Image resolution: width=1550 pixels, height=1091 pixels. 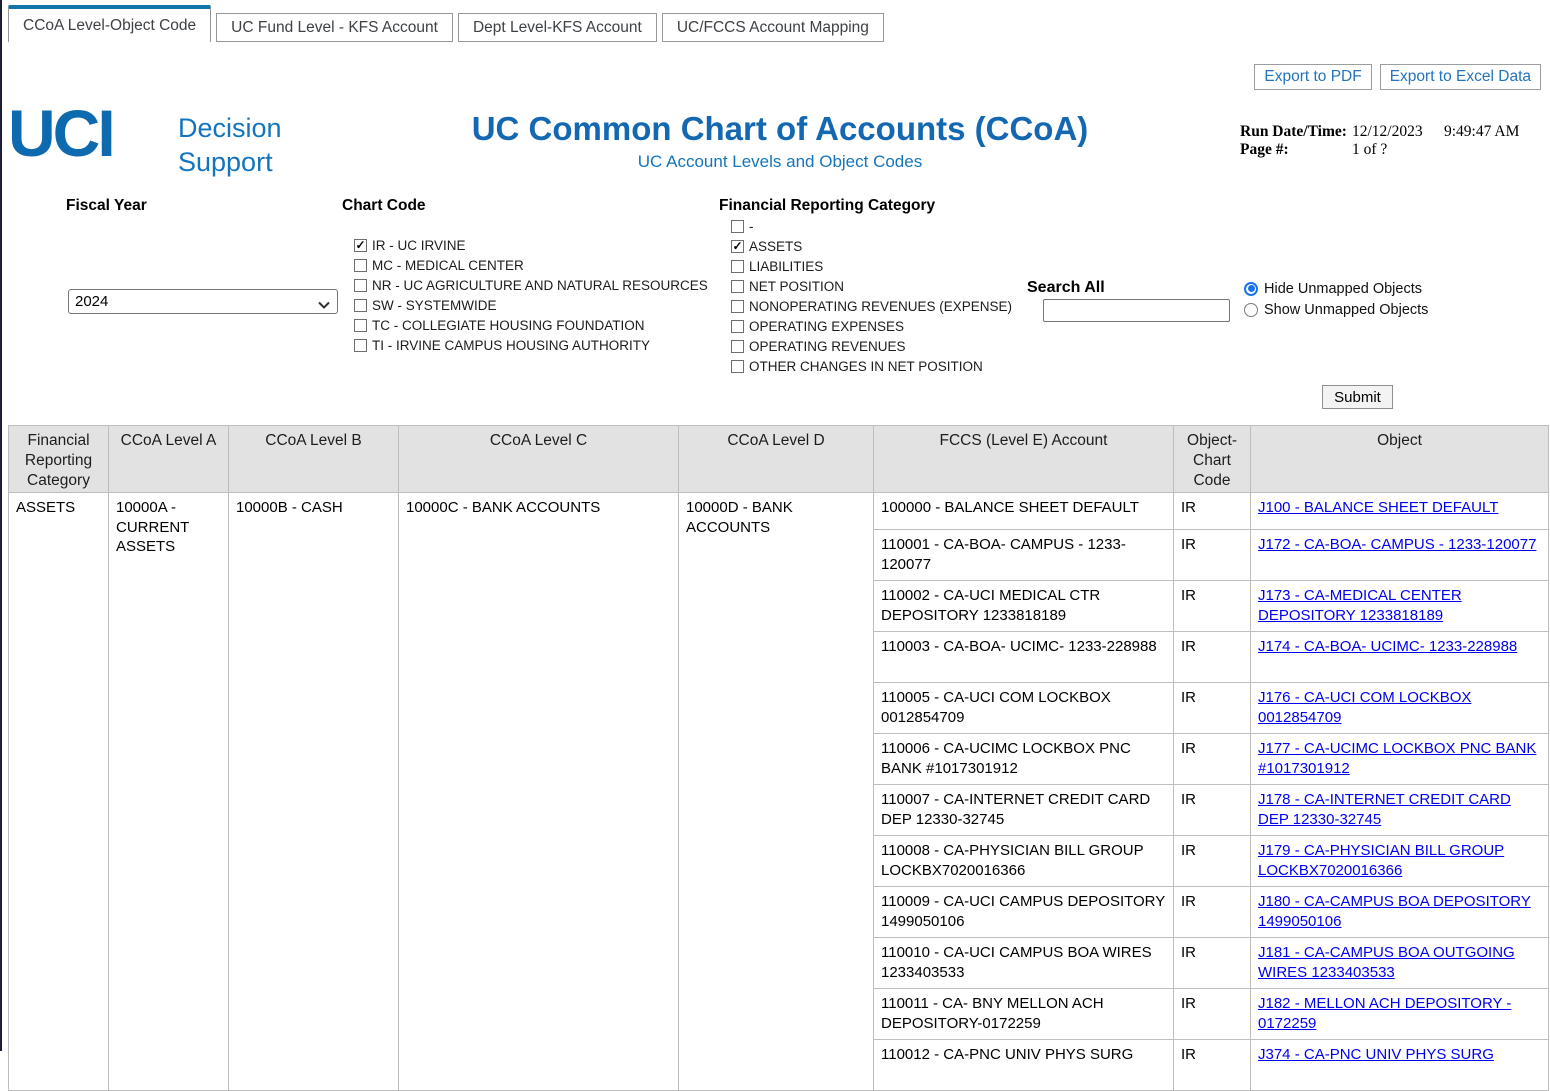 What do you see at coordinates (1388, 646) in the screenshot?
I see `object-link: J174 - CA-BOA- UCIMC- 1233-228988` at bounding box center [1388, 646].